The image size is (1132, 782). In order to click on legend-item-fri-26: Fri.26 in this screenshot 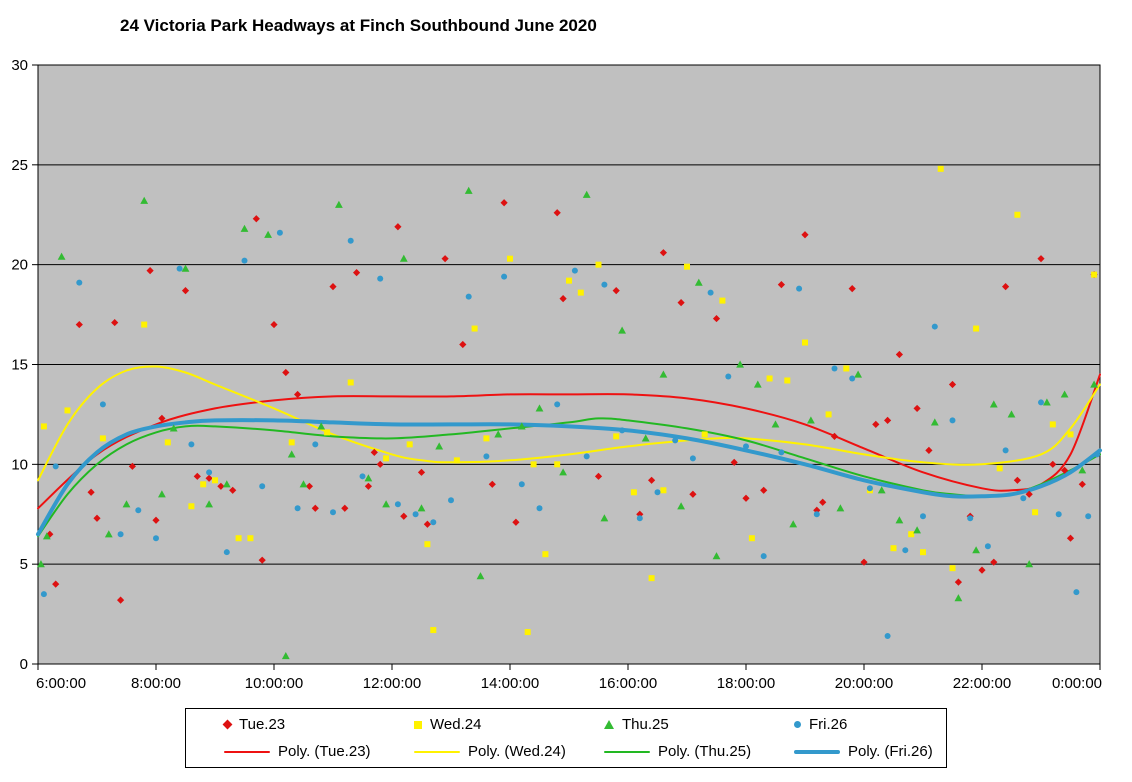, I will do `click(851, 724)`.